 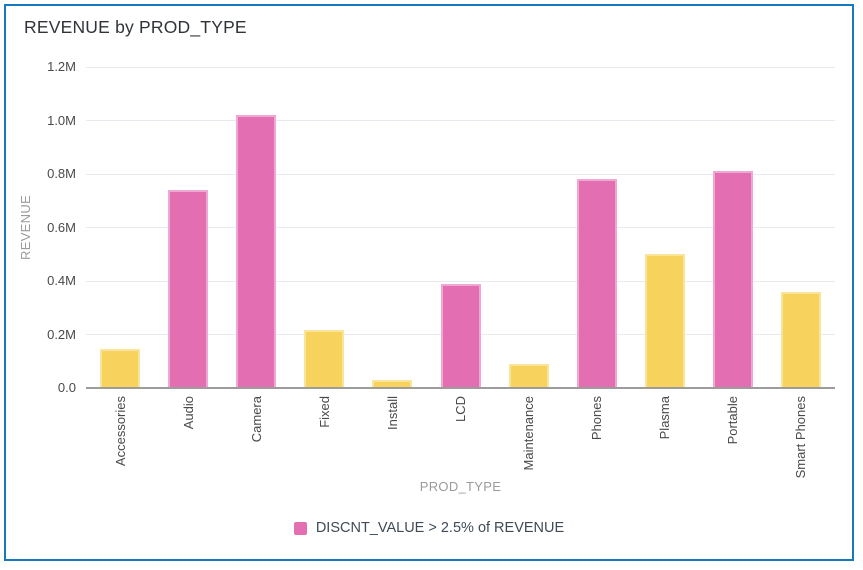 What do you see at coordinates (256, 251) in the screenshot?
I see `bar-camera` at bounding box center [256, 251].